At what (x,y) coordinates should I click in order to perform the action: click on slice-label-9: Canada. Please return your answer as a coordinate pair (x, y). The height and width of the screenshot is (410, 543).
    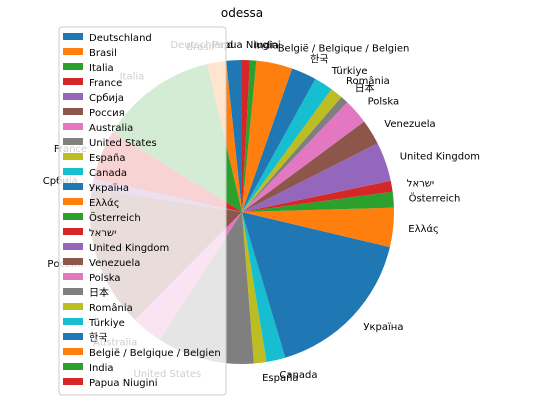
    Looking at the image, I should click on (298, 375).